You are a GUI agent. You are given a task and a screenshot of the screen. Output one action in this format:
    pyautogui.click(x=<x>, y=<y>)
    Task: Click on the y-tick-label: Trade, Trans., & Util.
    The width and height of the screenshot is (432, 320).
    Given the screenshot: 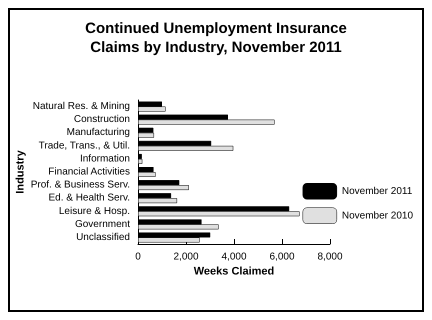 What is the action you would take?
    pyautogui.click(x=84, y=146)
    